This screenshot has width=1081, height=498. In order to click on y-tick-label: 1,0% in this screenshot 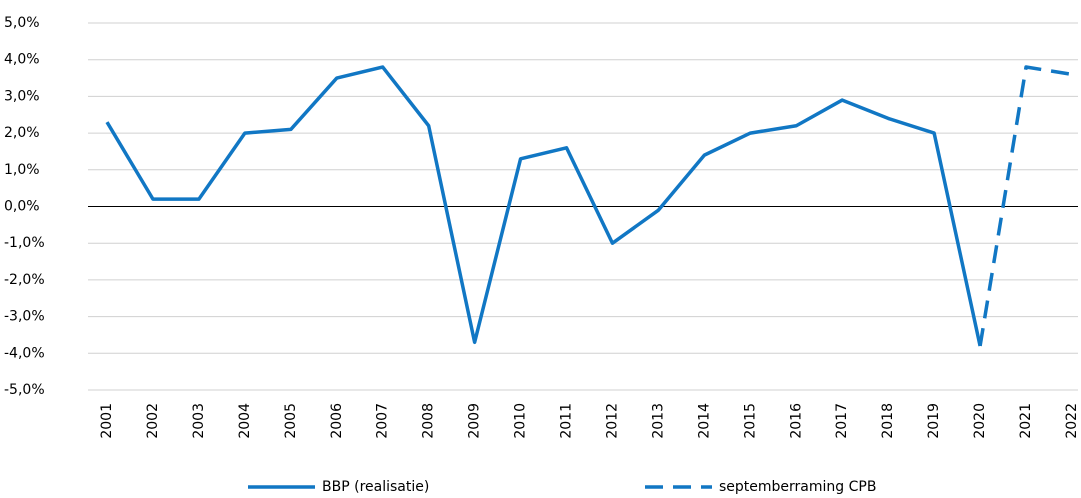, I will do `click(22, 170)`.